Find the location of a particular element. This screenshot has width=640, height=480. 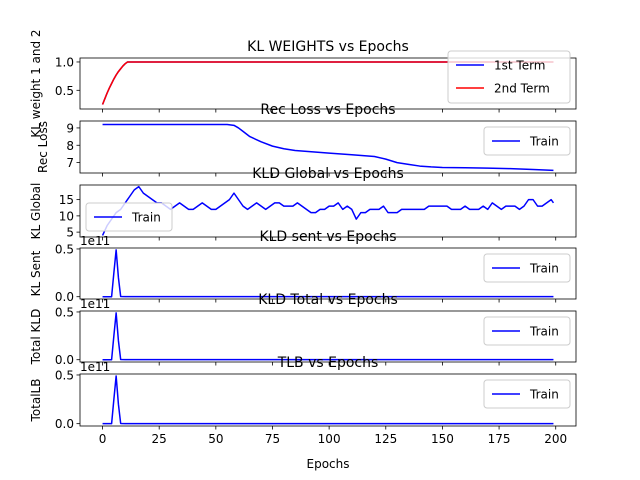

legend: 1st Term 2nd Term is located at coordinates (509, 77).